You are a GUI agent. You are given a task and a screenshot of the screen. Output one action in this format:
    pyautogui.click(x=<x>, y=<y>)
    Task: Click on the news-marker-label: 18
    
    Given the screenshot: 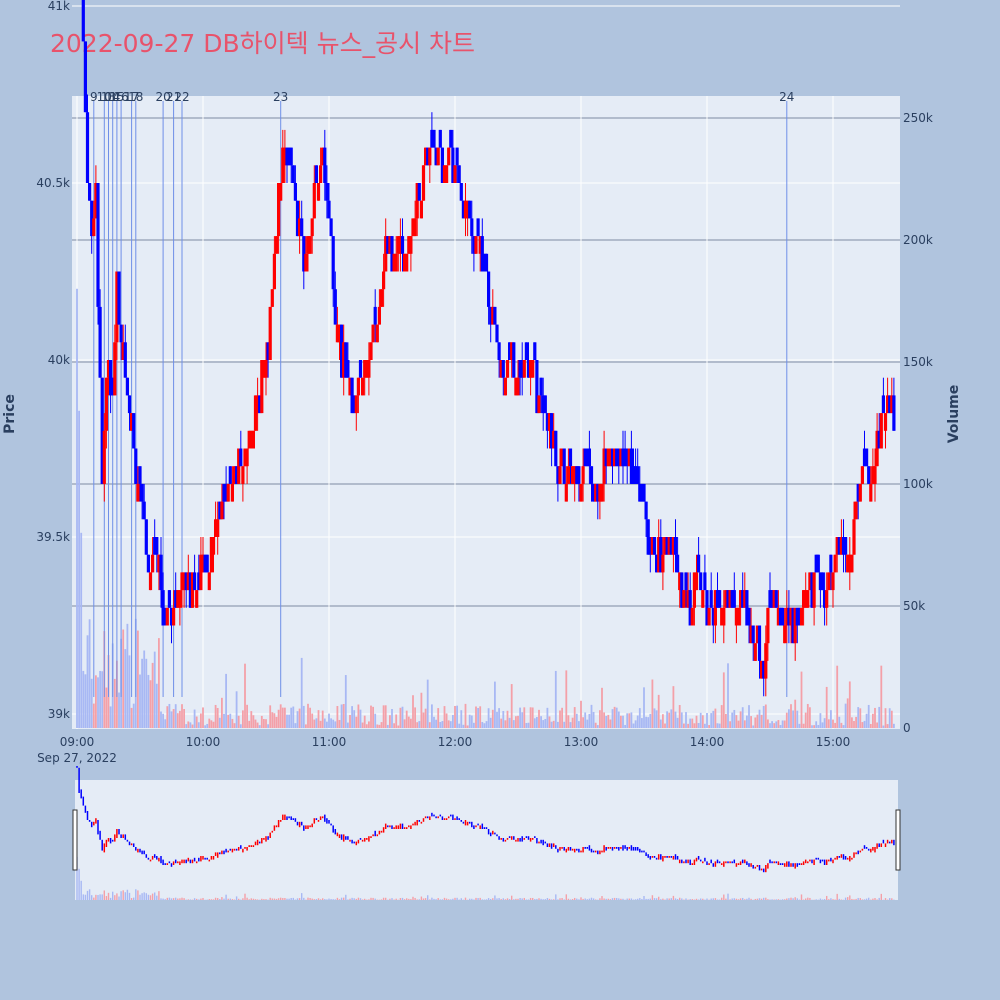 What is the action you would take?
    pyautogui.click(x=135, y=97)
    